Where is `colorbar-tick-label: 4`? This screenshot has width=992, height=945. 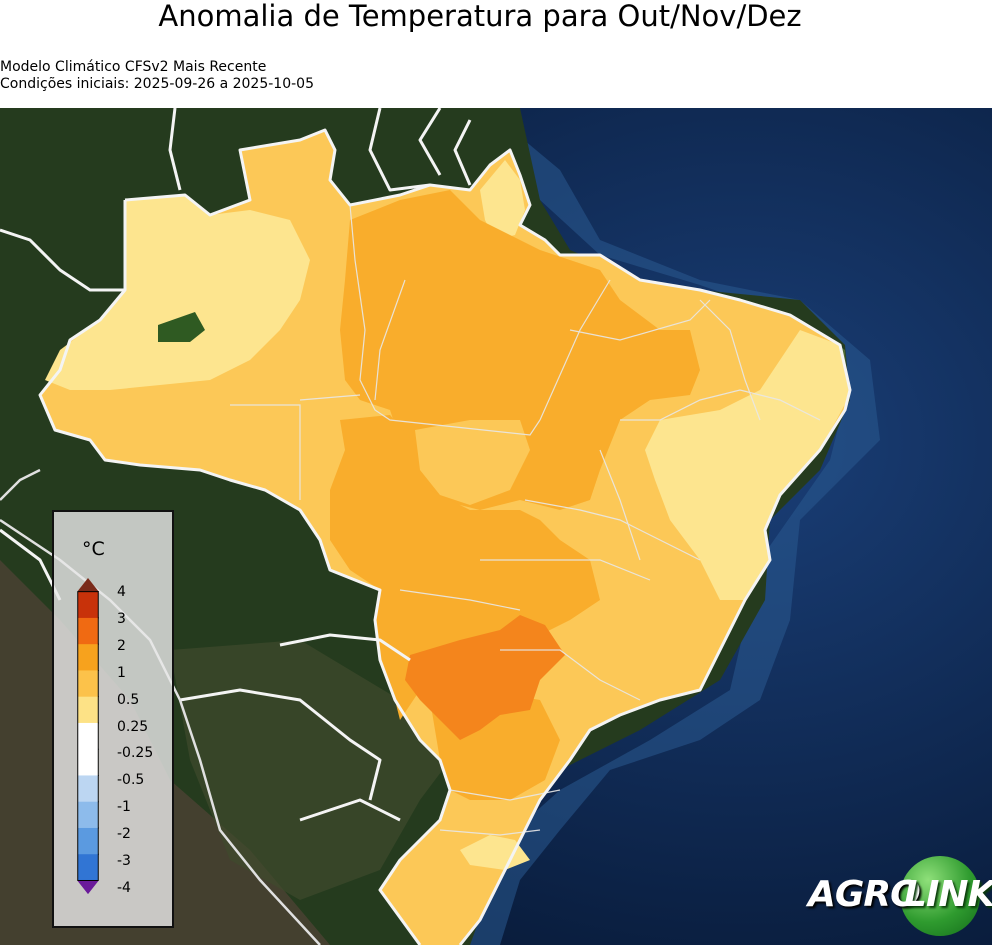 colorbar-tick-label: 4 is located at coordinates (121, 592).